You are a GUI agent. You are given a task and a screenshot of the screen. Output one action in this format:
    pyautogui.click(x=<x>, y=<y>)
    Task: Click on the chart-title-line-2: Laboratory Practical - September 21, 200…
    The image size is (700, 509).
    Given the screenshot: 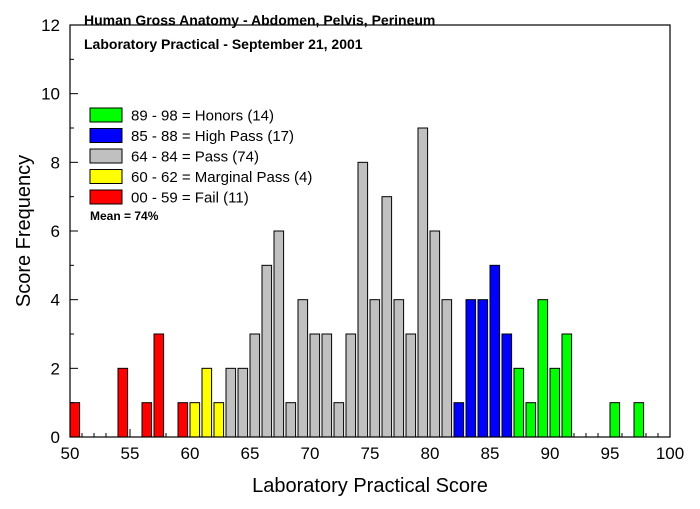 What is the action you would take?
    pyautogui.click(x=223, y=44)
    